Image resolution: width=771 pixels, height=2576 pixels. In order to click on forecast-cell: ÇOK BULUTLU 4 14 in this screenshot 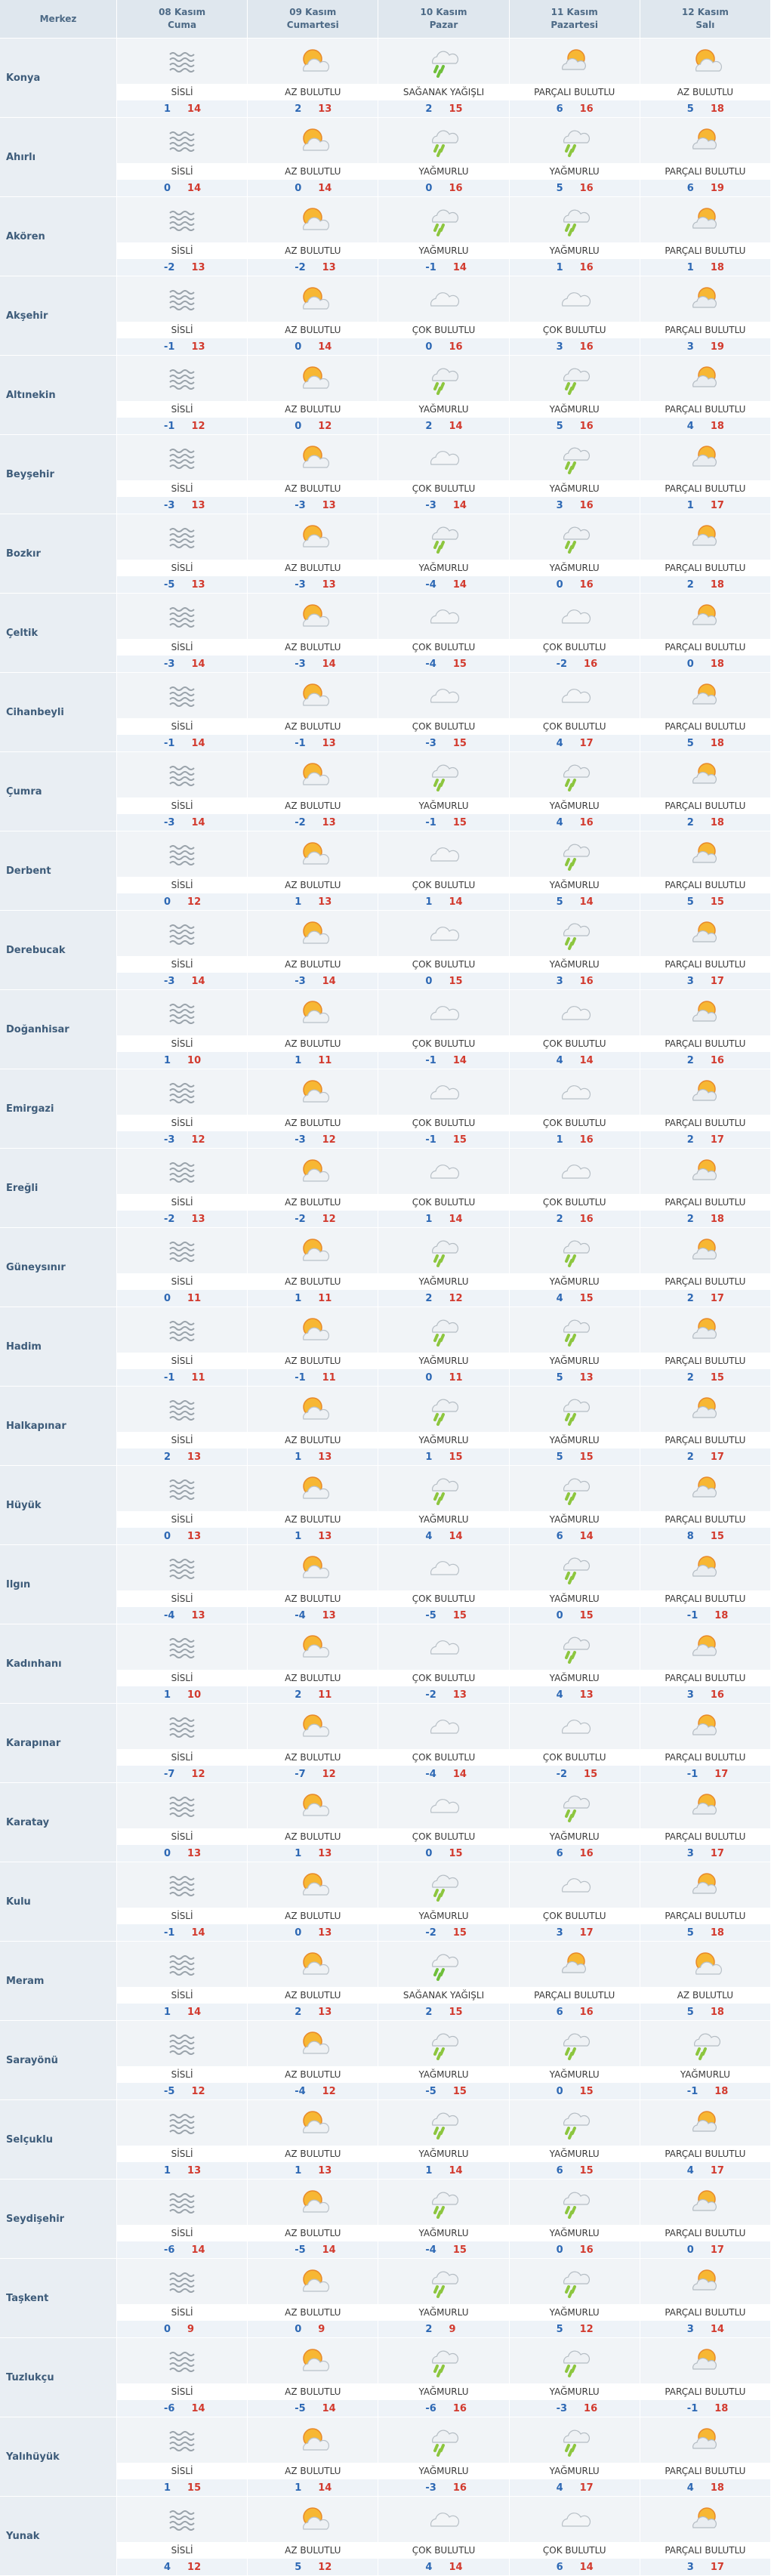, I will do `click(444, 2536)`.